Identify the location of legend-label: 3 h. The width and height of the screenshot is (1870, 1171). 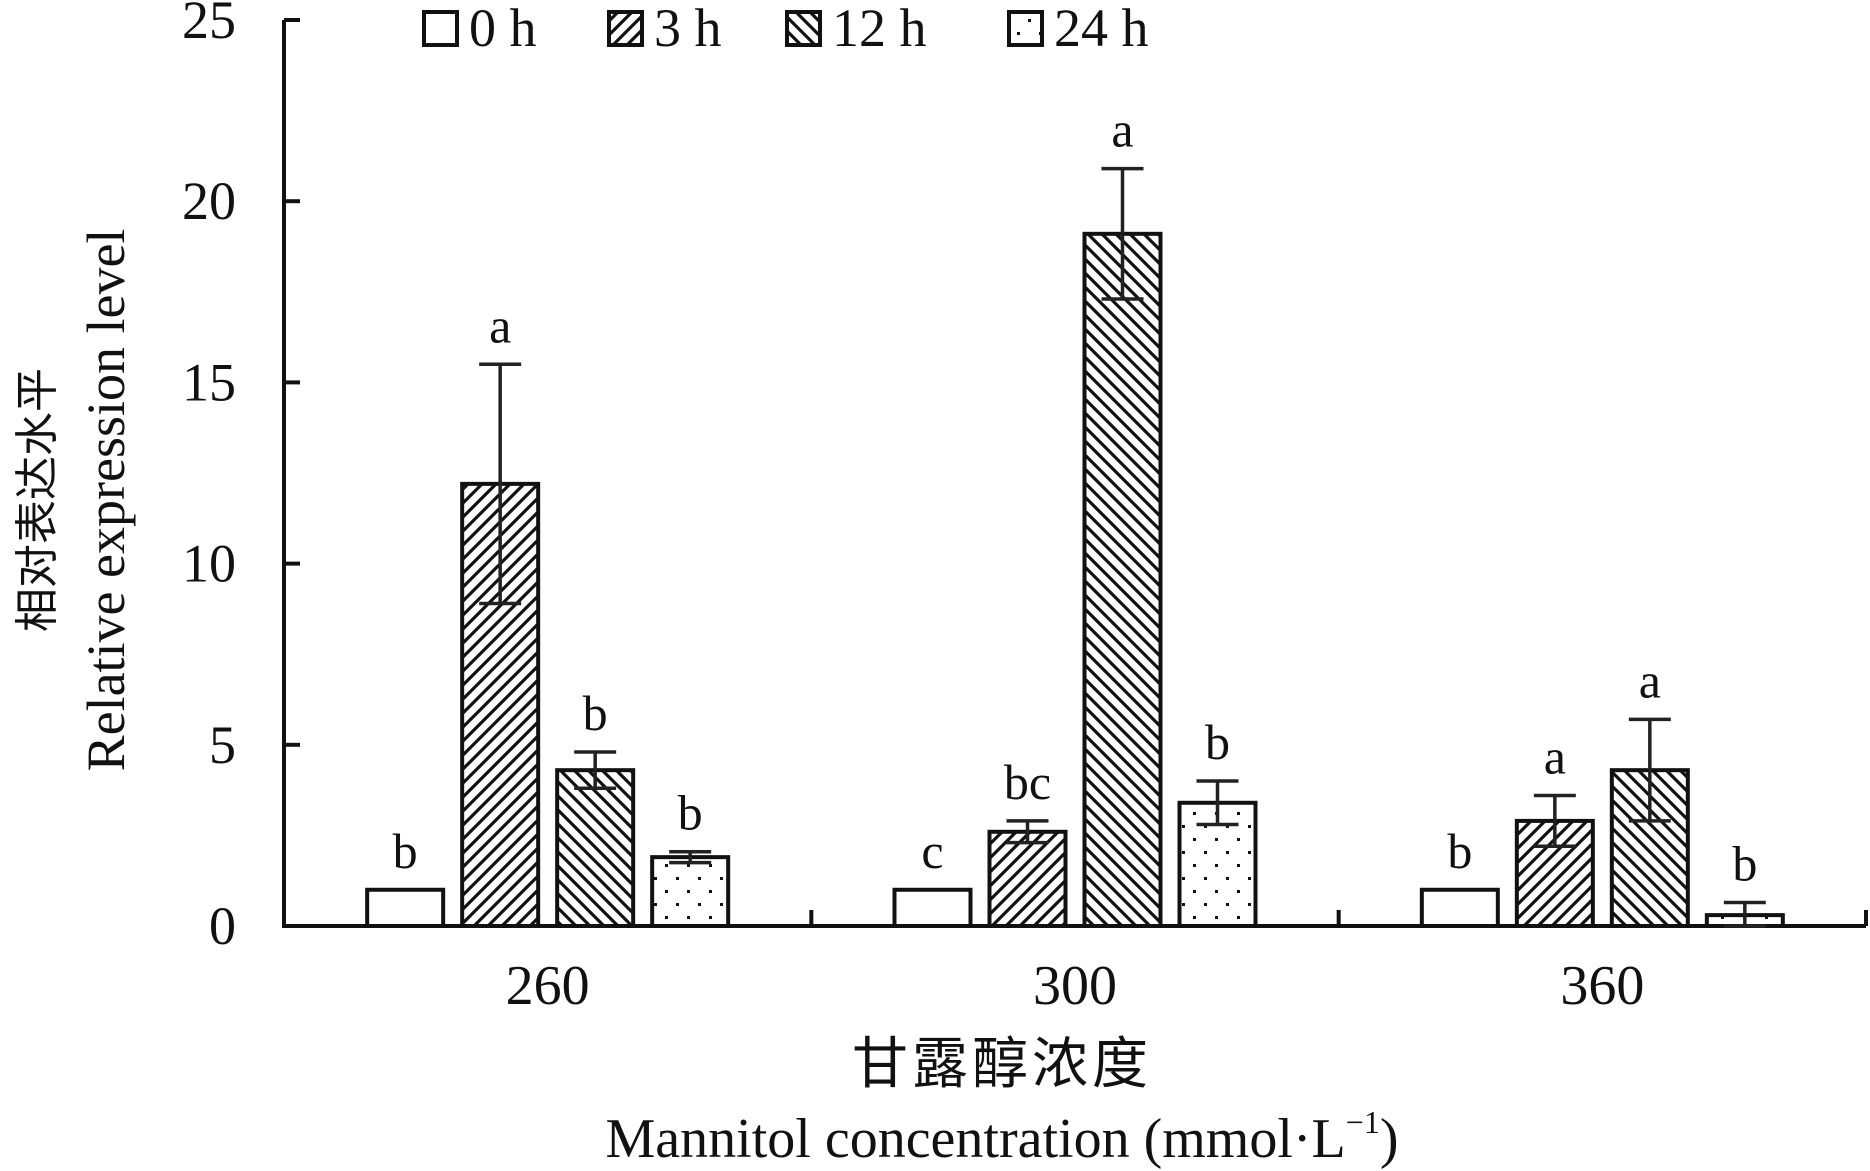
(688, 29).